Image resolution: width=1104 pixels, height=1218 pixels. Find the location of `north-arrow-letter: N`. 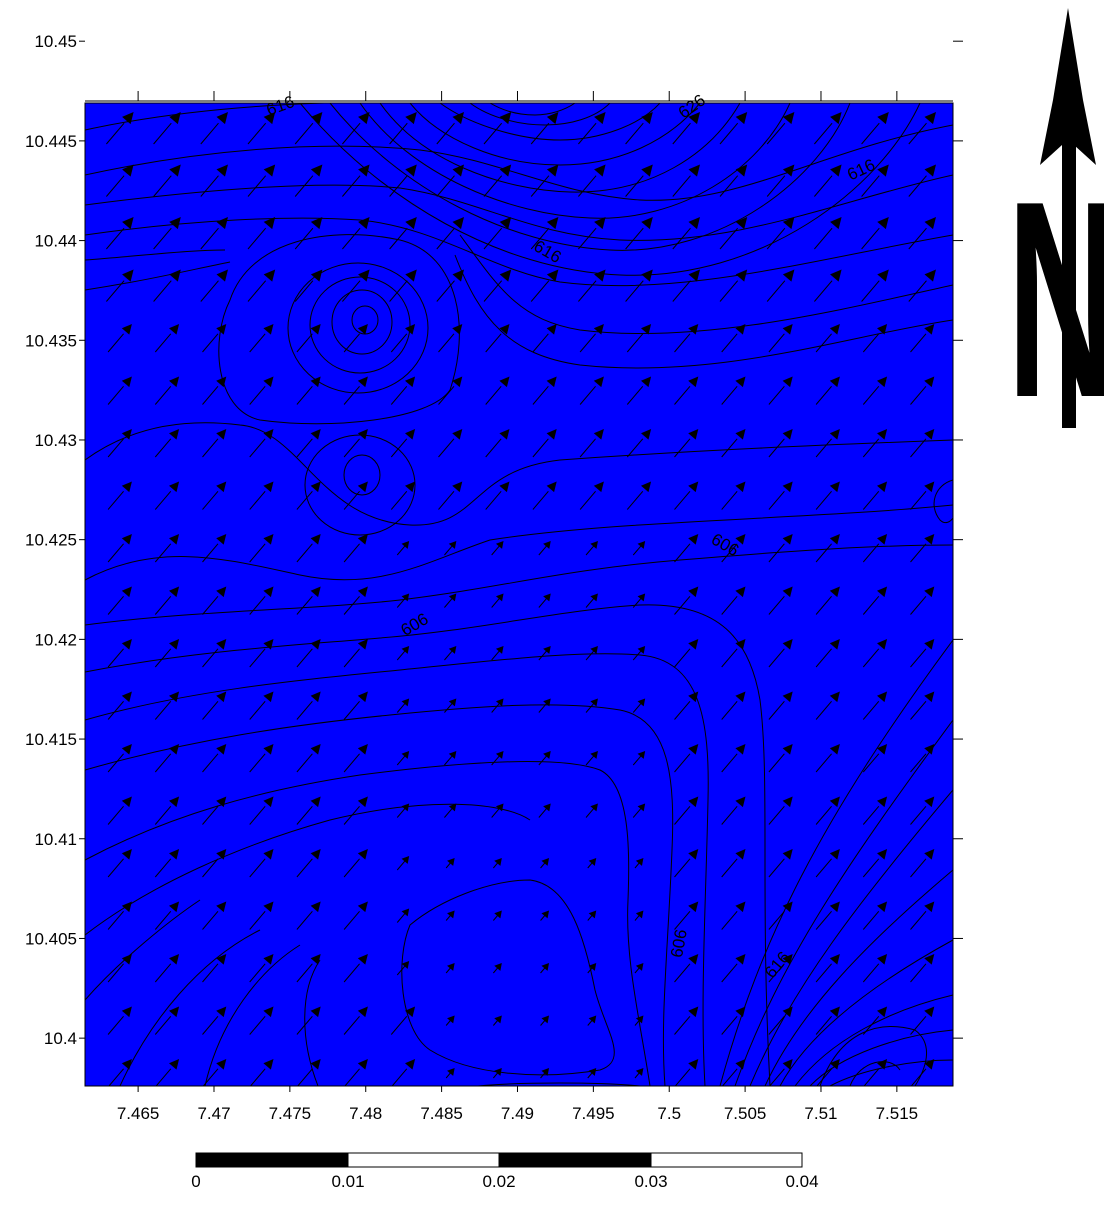

north-arrow-letter: N is located at coordinates (1055, 299).